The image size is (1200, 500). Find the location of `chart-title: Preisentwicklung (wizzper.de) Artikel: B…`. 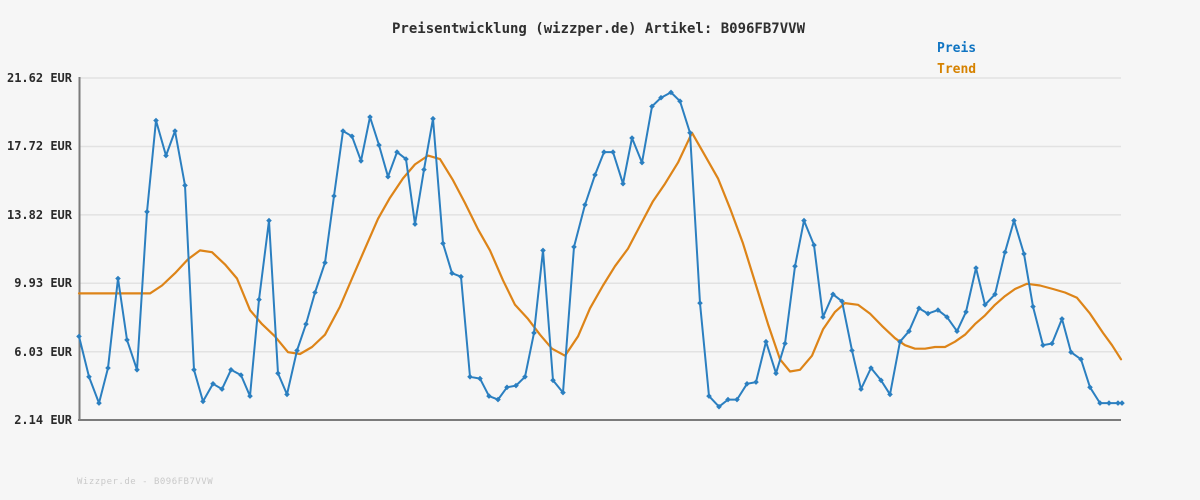

chart-title: Preisentwicklung (wizzper.de) Artikel: B… is located at coordinates (599, 29).